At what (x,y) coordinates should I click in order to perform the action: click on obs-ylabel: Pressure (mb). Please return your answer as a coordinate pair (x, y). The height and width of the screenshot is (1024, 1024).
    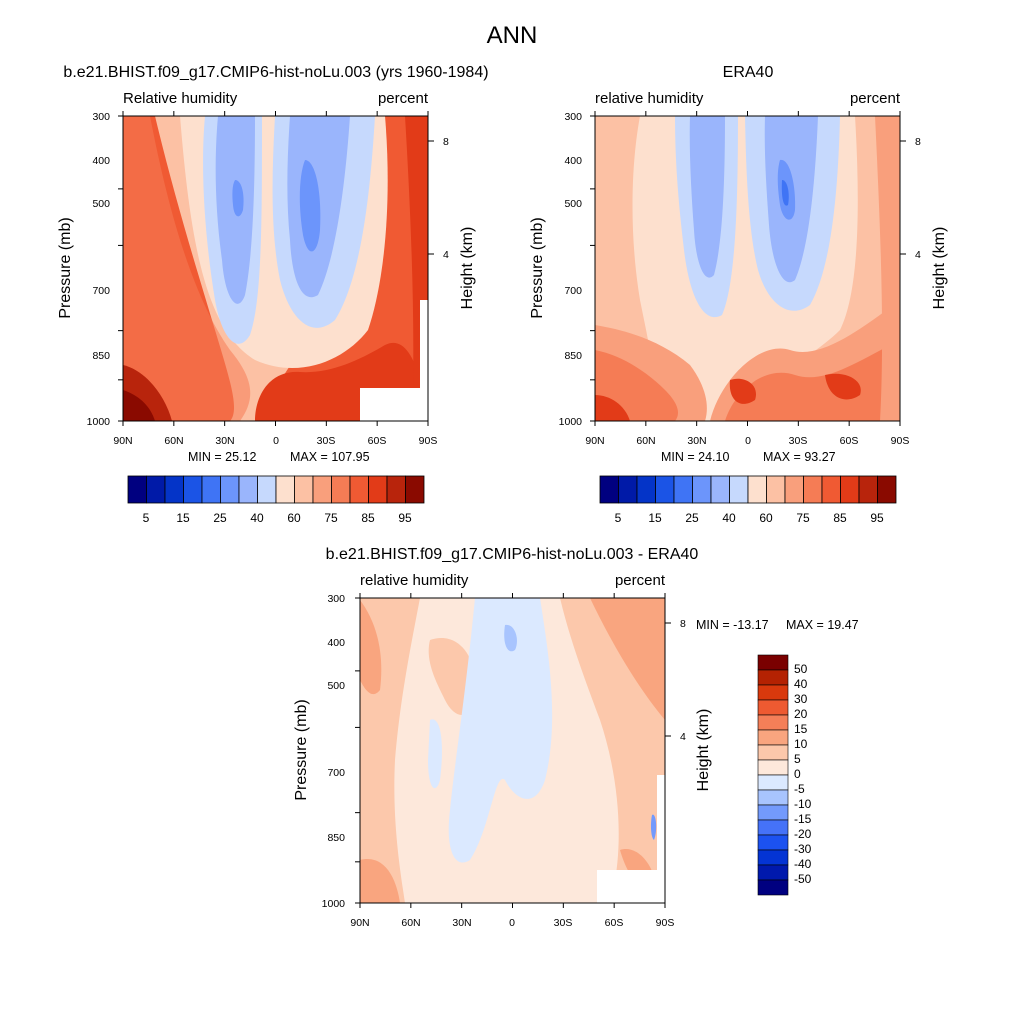
    Looking at the image, I should click on (537, 267).